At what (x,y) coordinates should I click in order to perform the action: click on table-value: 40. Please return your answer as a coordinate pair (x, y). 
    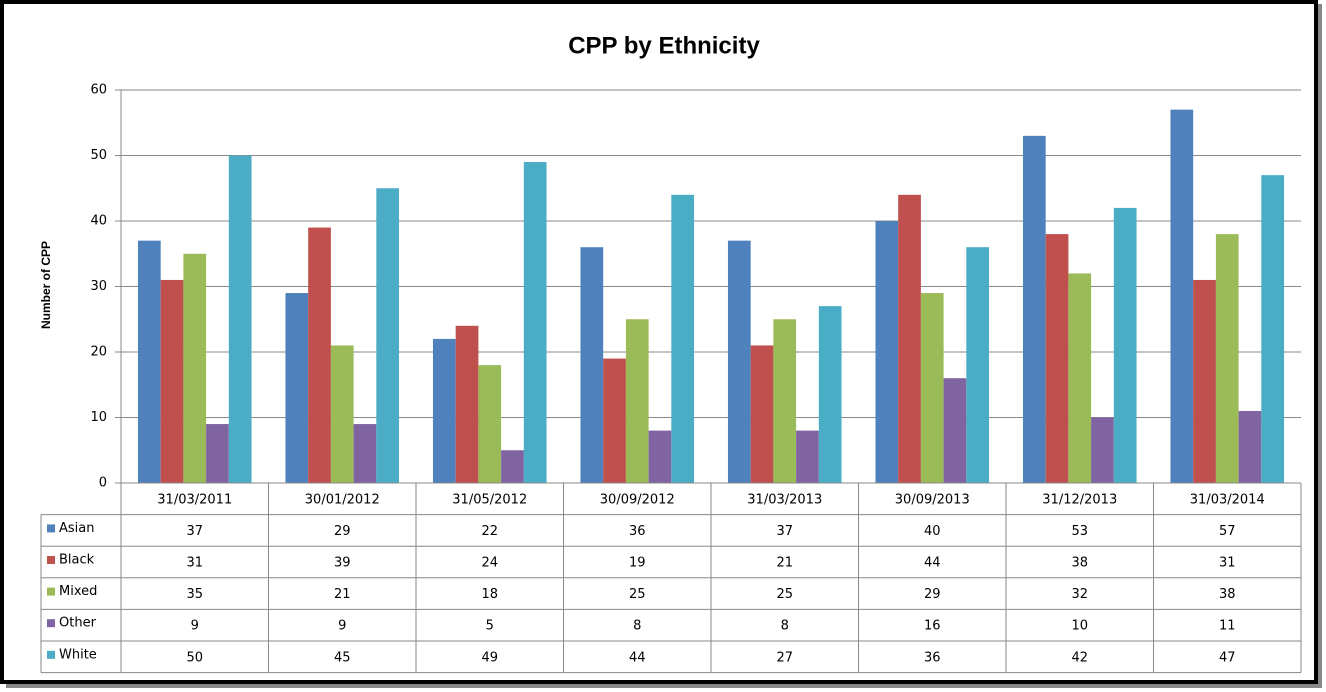
    Looking at the image, I should click on (932, 531).